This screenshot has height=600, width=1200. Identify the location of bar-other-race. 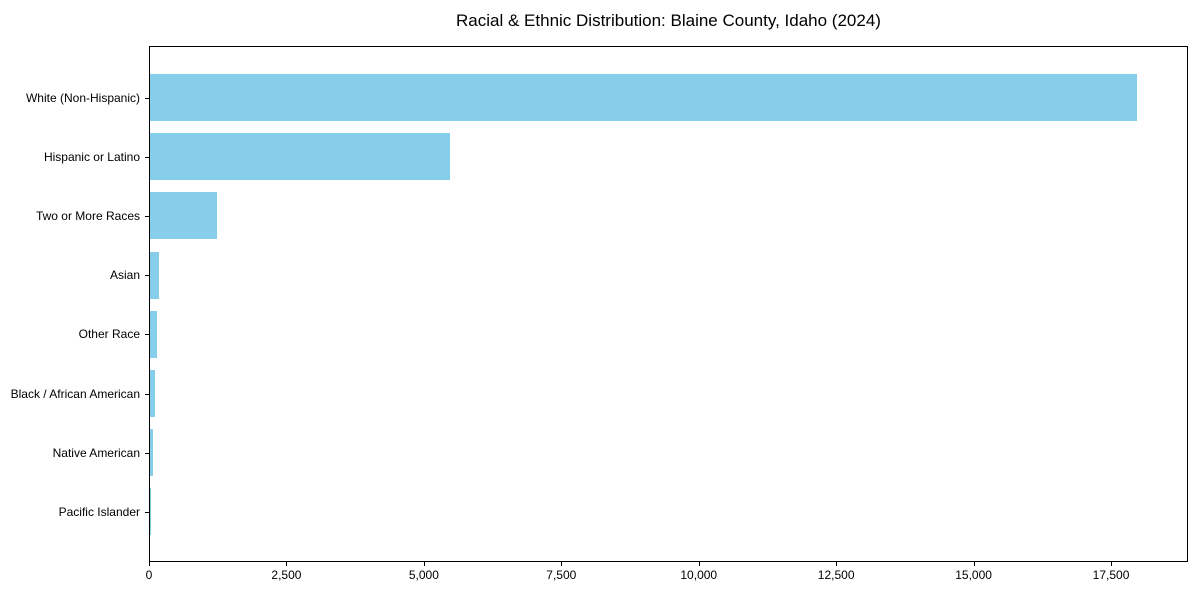
(154, 334).